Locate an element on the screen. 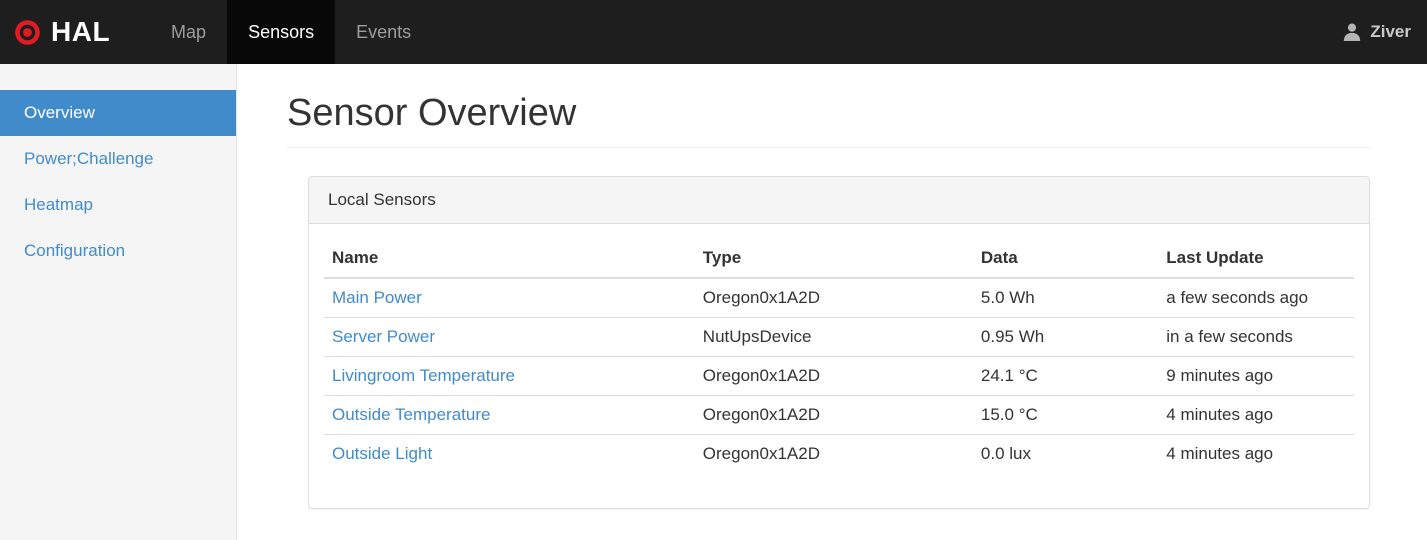  sidebar-item-overview: Overview is located at coordinates (118, 113).